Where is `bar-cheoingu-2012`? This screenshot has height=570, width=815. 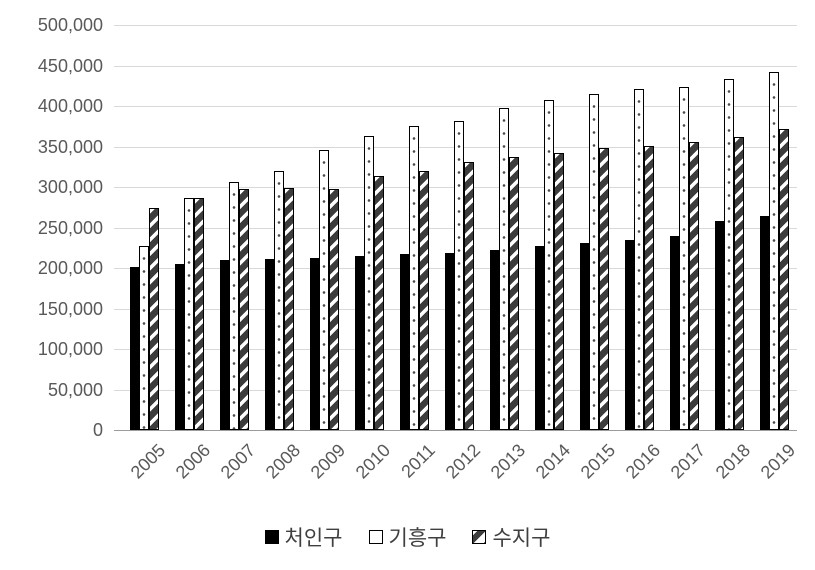 bar-cheoingu-2012 is located at coordinates (449, 341).